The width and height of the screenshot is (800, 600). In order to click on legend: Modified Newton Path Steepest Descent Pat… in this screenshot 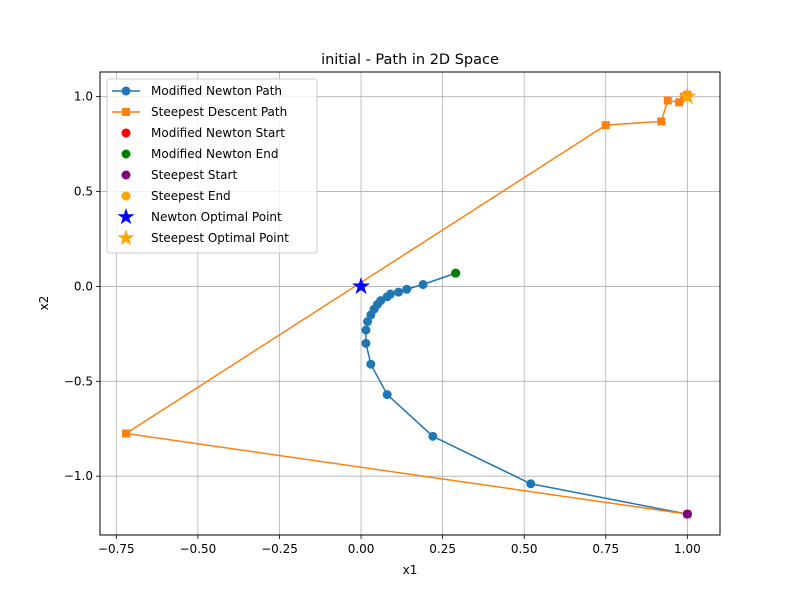, I will do `click(212, 166)`.